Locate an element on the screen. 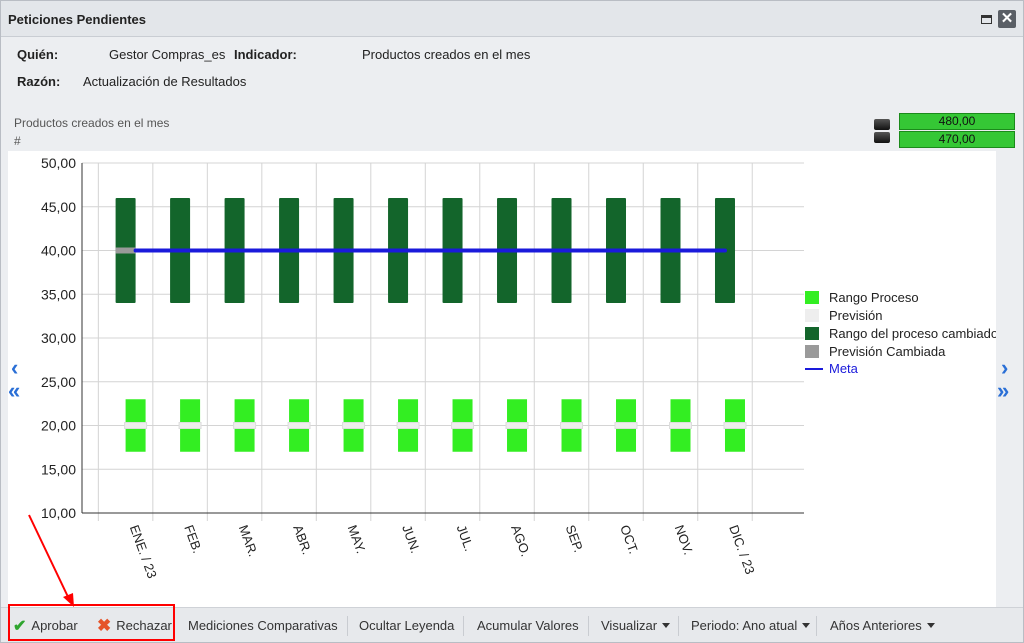 Image resolution: width=1024 pixels, height=643 pixels. x-tick-label: FEB. is located at coordinates (193, 539).